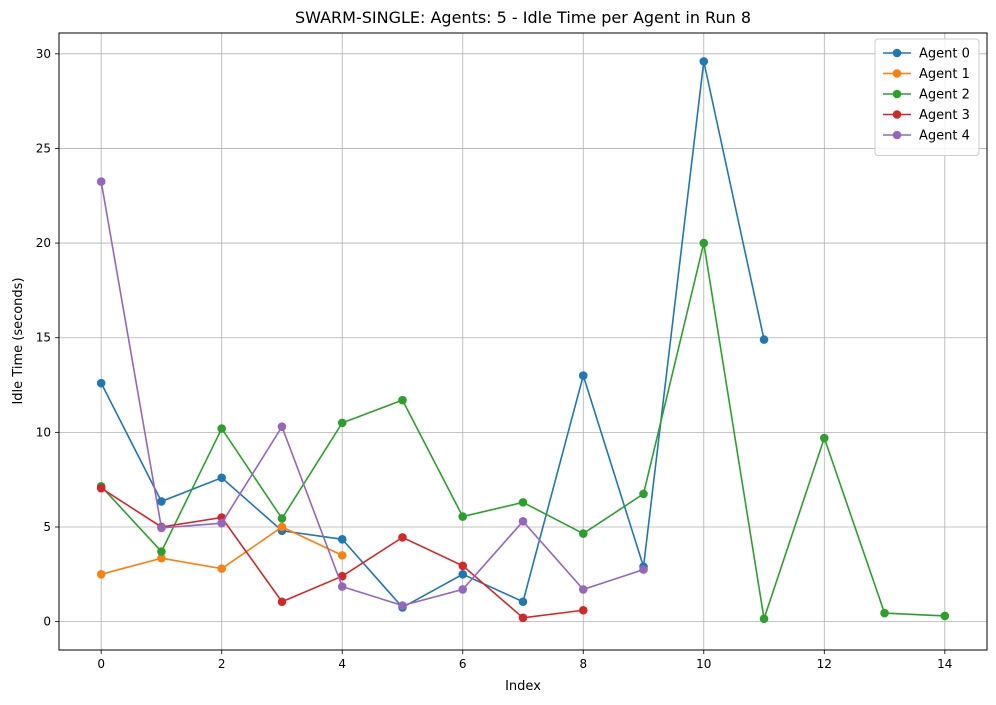 The height and width of the screenshot is (705, 996). Describe the element at coordinates (523, 686) in the screenshot. I see `x-axis-label: Index` at that location.